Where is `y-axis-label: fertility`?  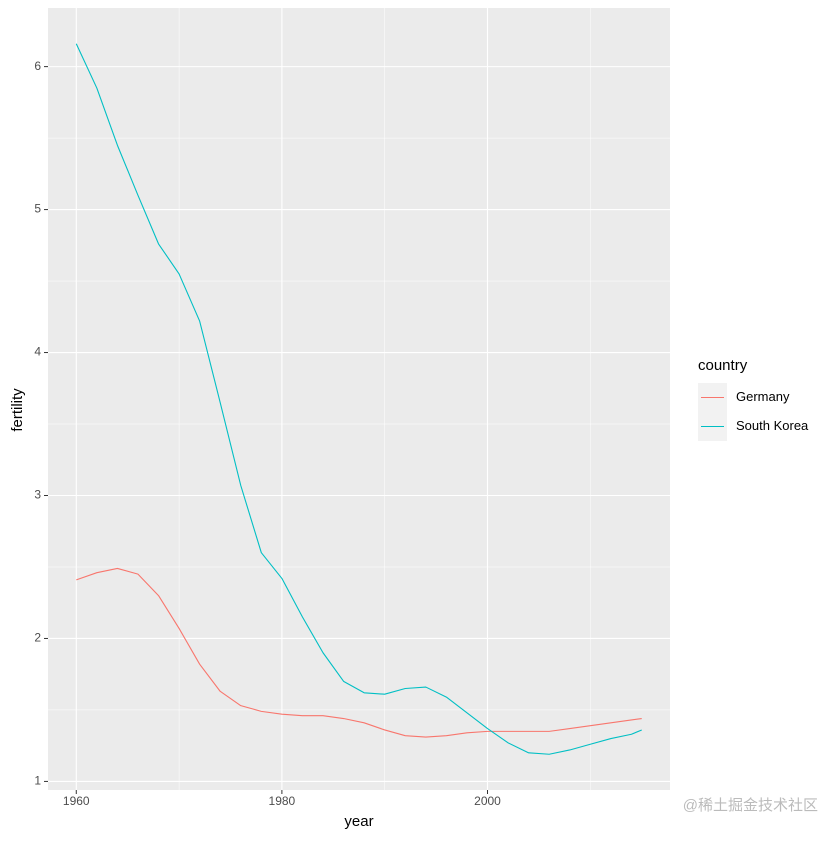 y-axis-label: fertility is located at coordinates (17, 410).